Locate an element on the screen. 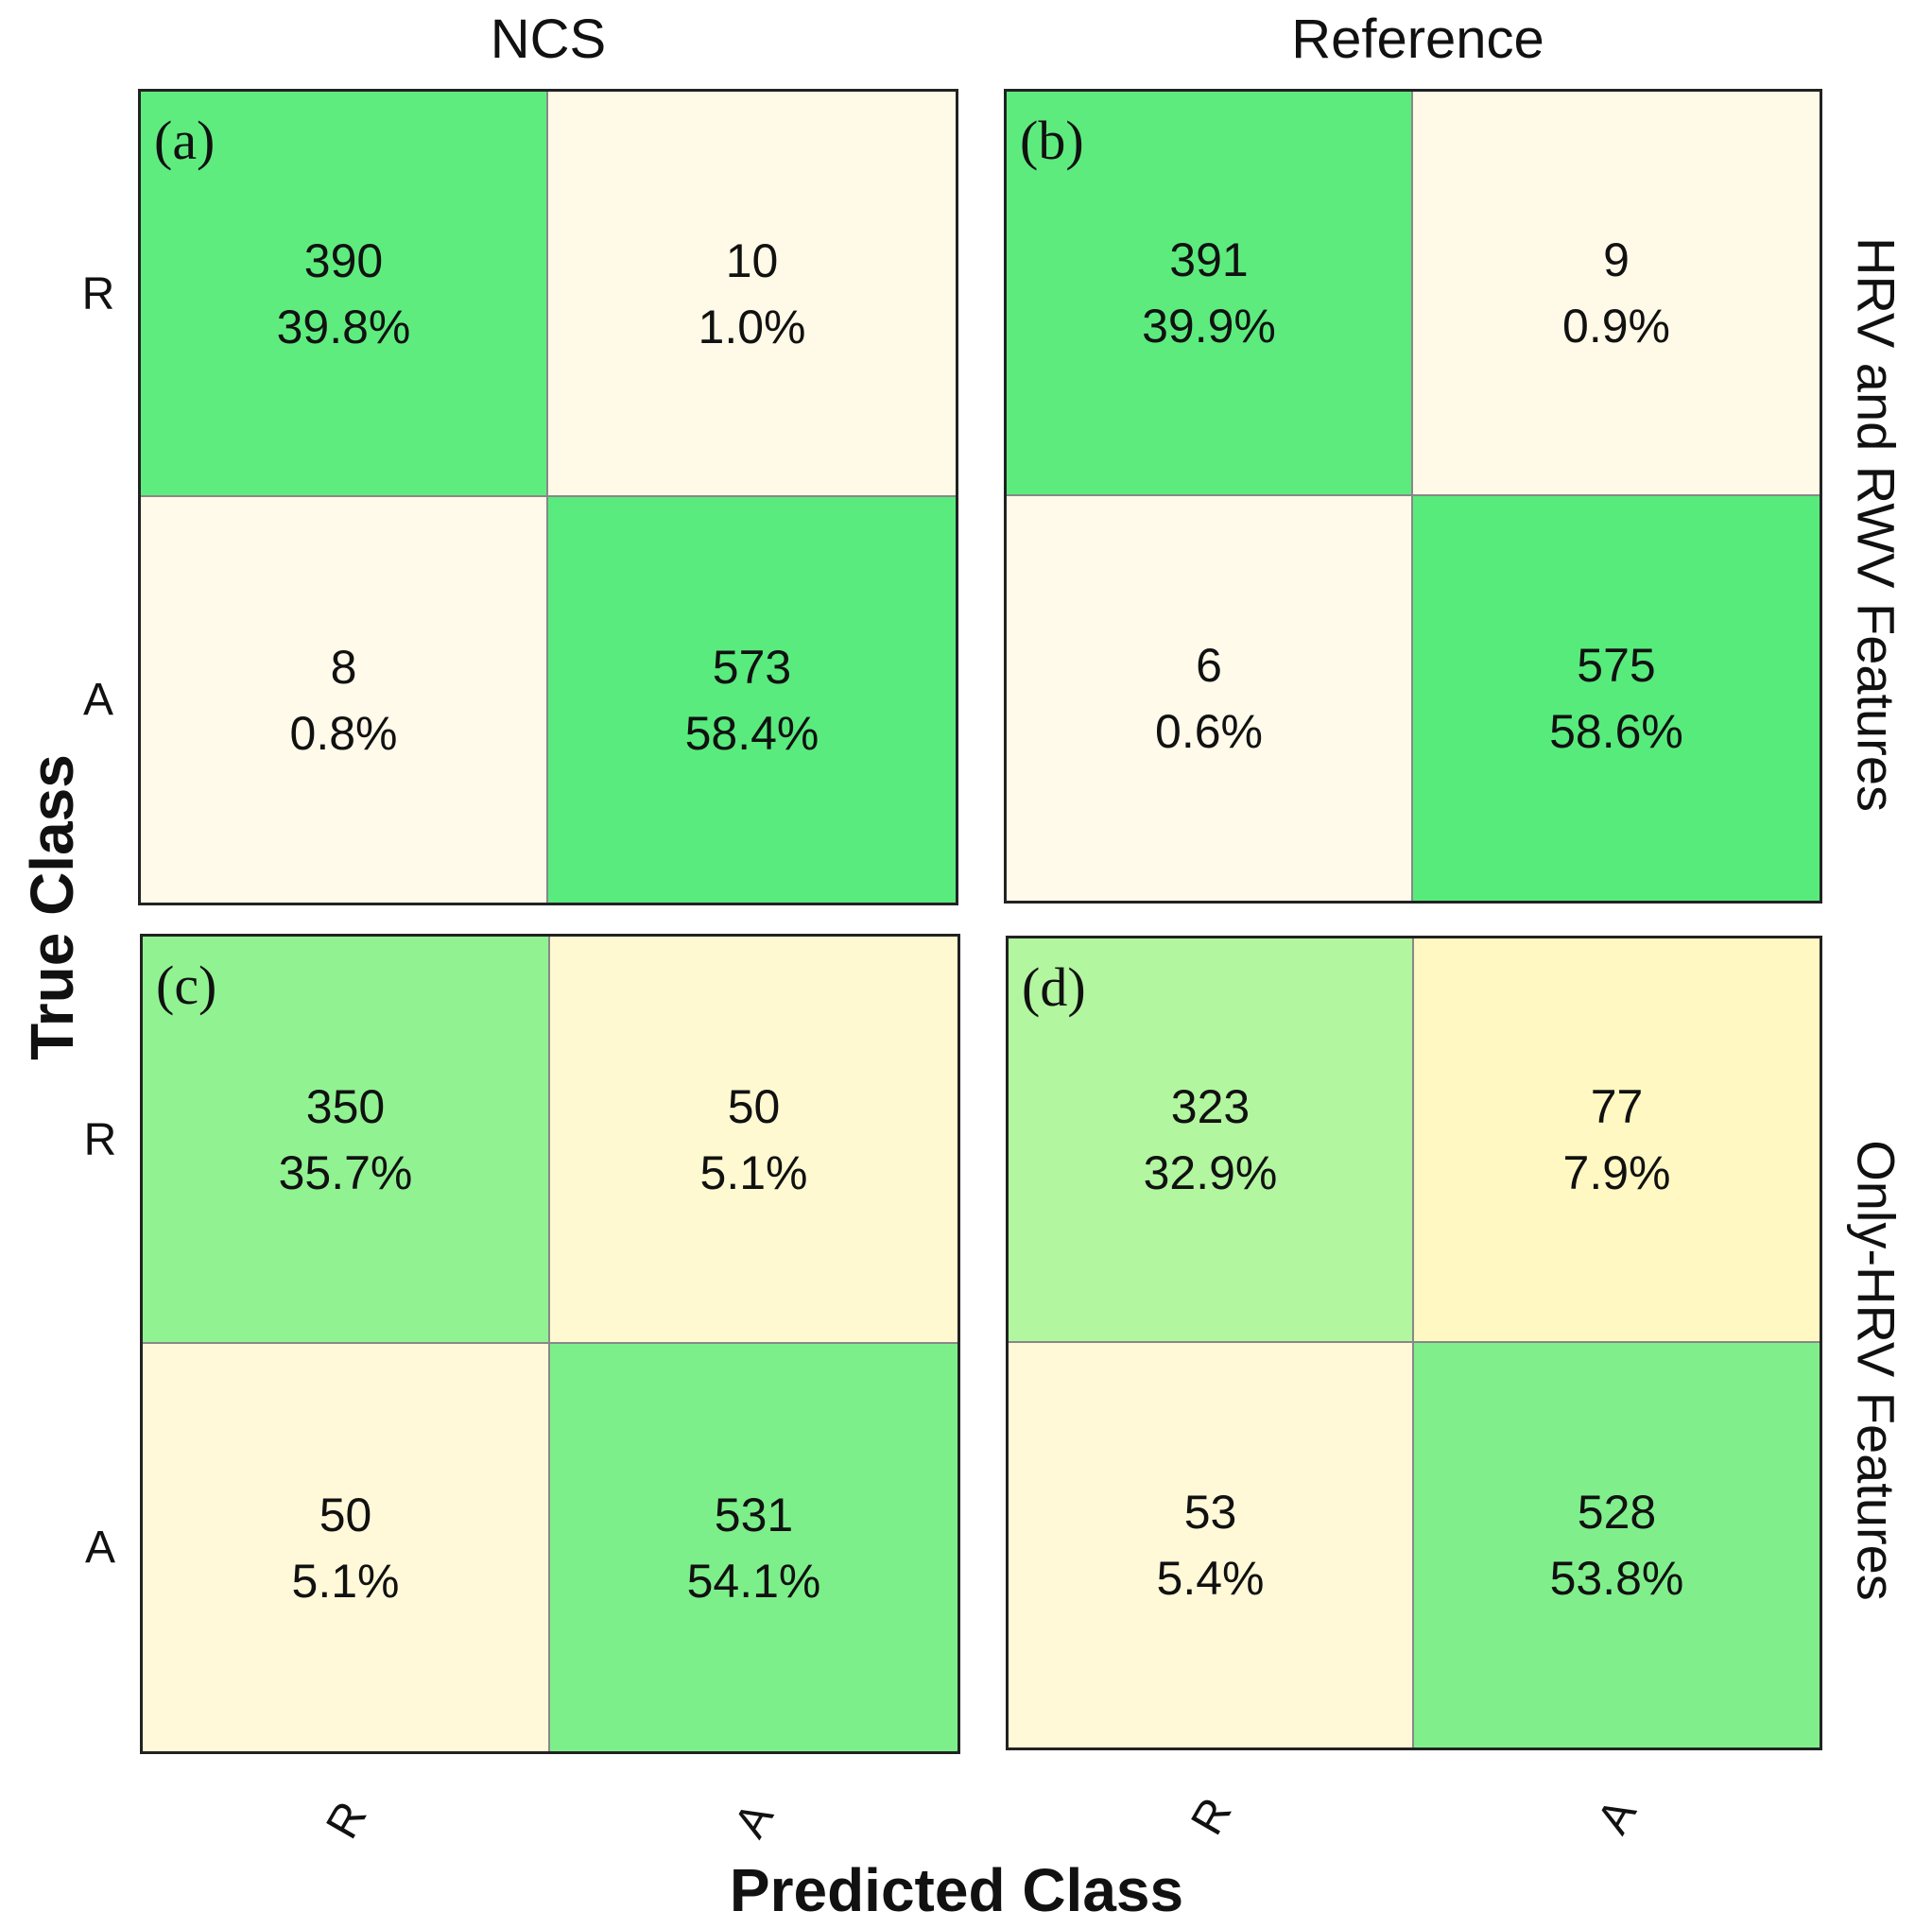 The image size is (1932, 1928). panel-d-cell-a-r: 53 5.4% is located at coordinates (1211, 1545).